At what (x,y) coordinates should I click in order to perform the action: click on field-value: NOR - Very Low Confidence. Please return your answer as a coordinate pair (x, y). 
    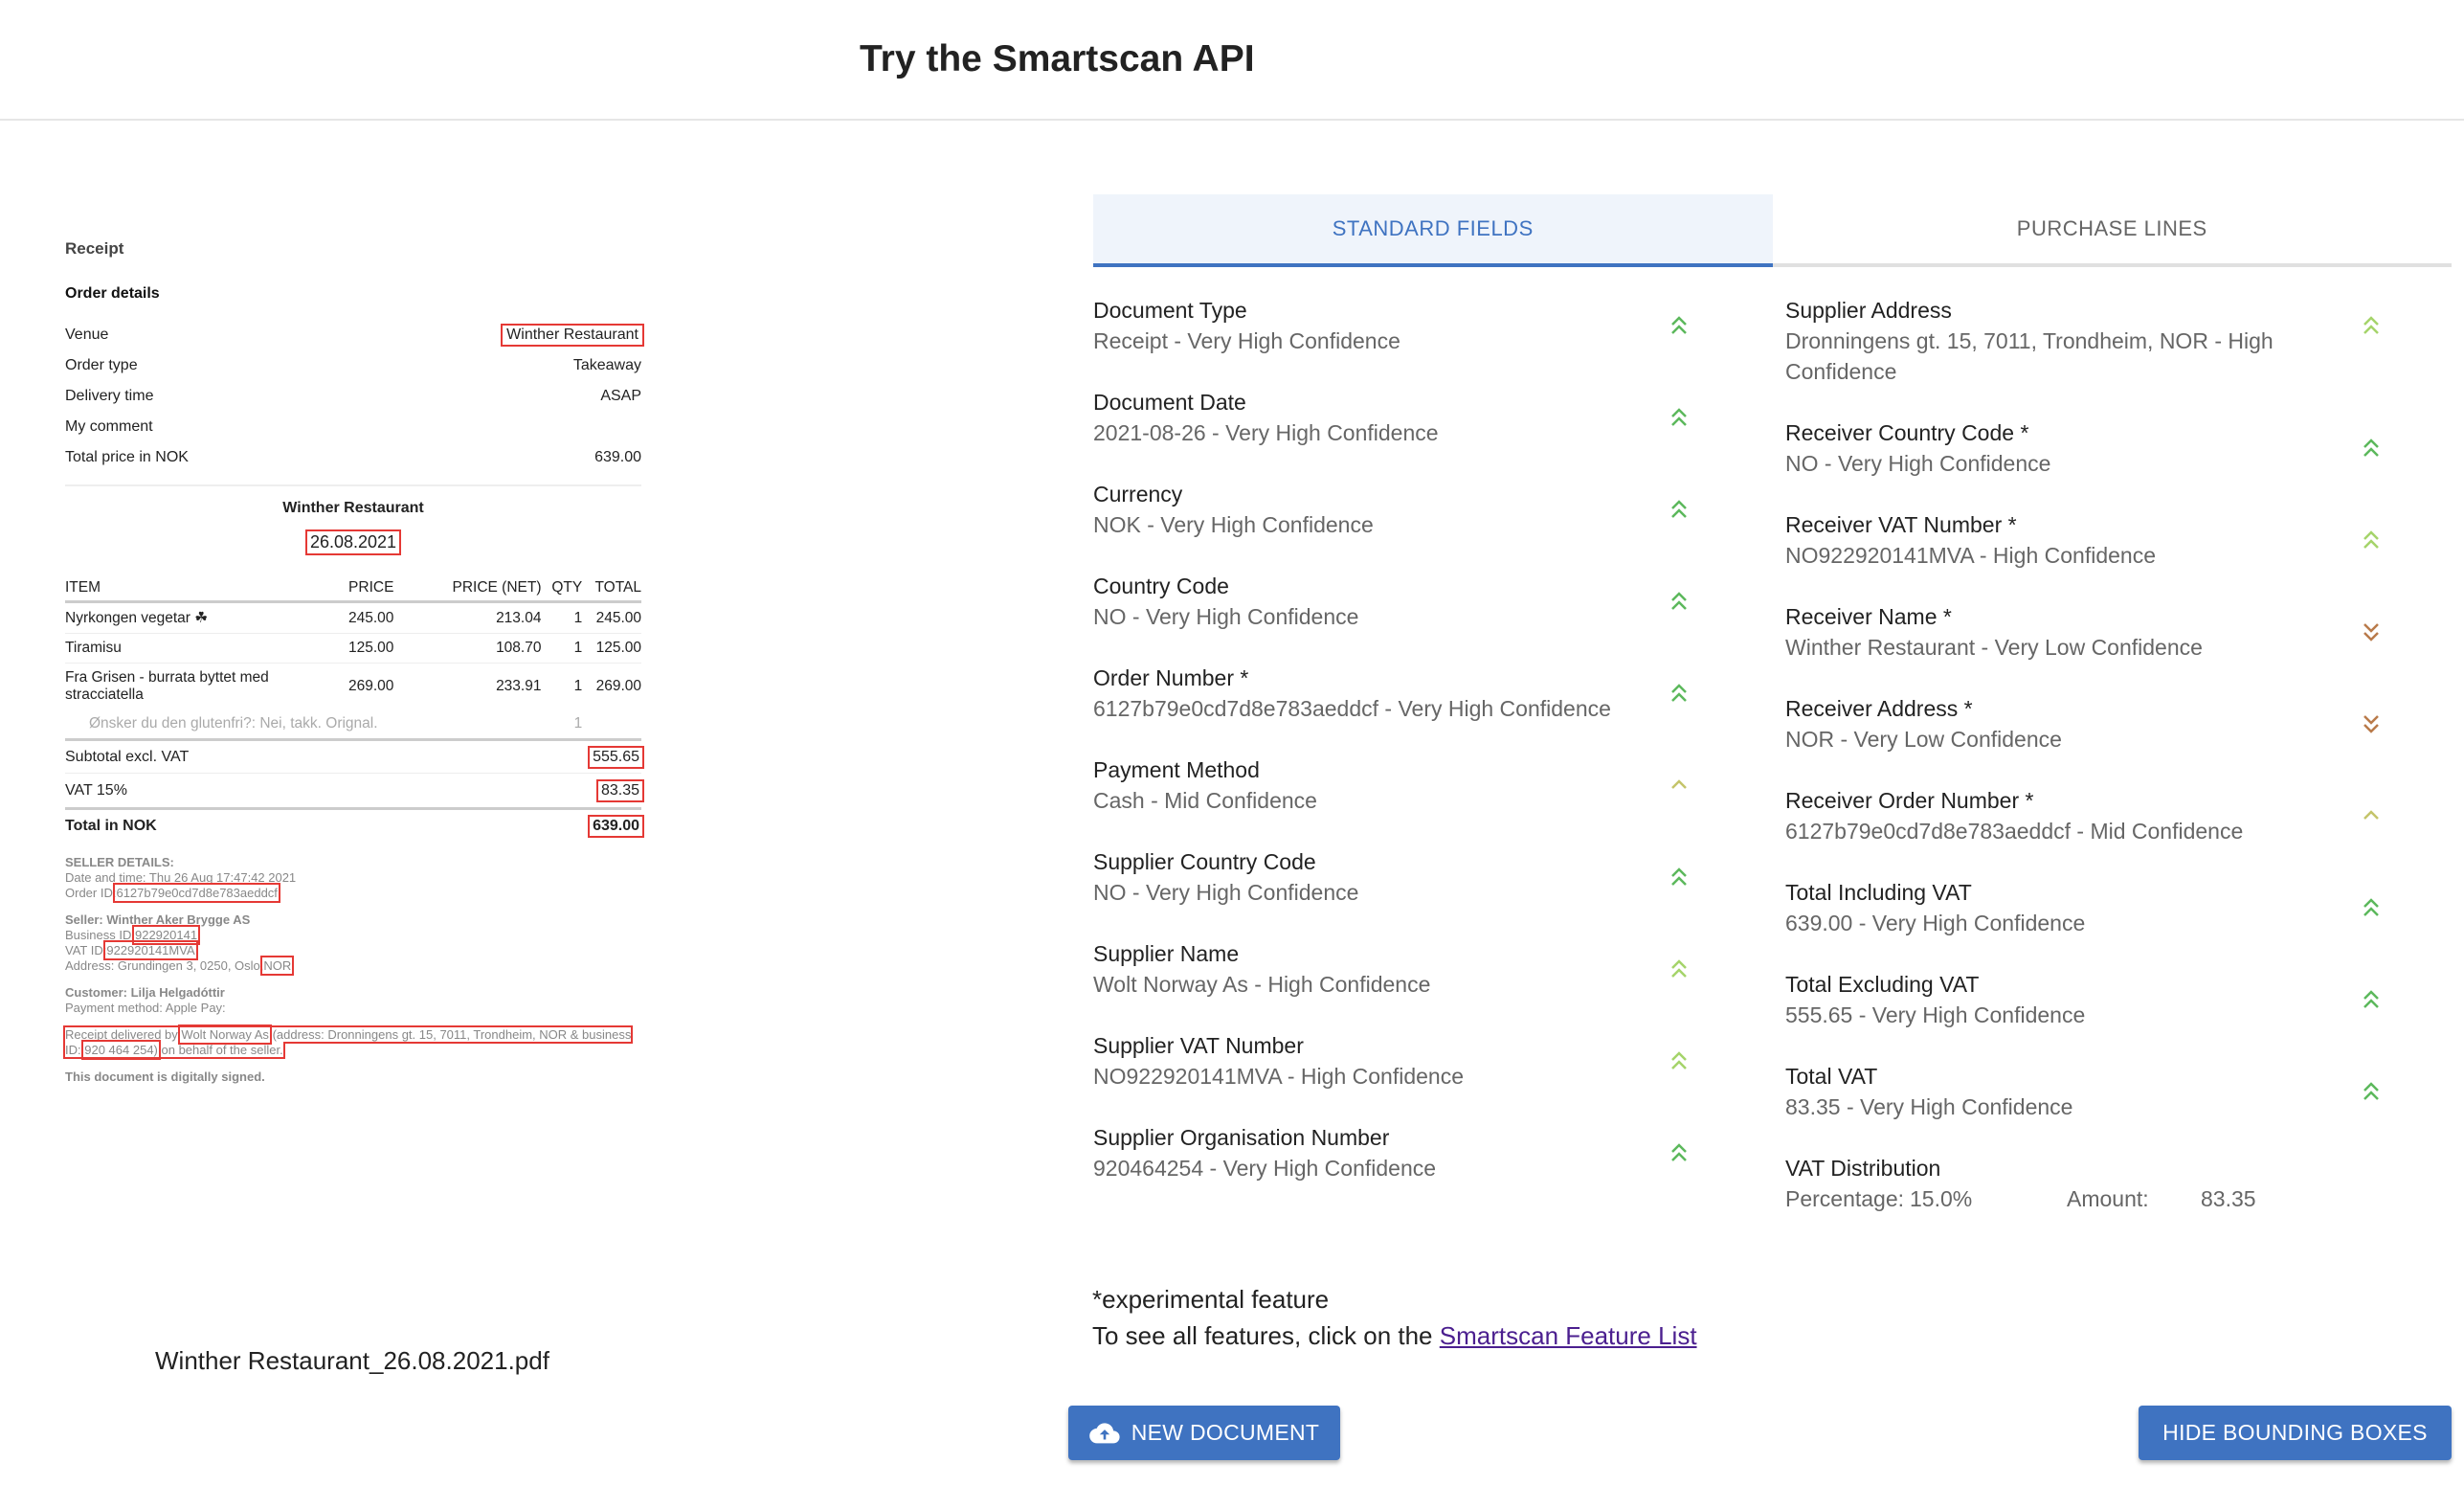
    Looking at the image, I should click on (1924, 739).